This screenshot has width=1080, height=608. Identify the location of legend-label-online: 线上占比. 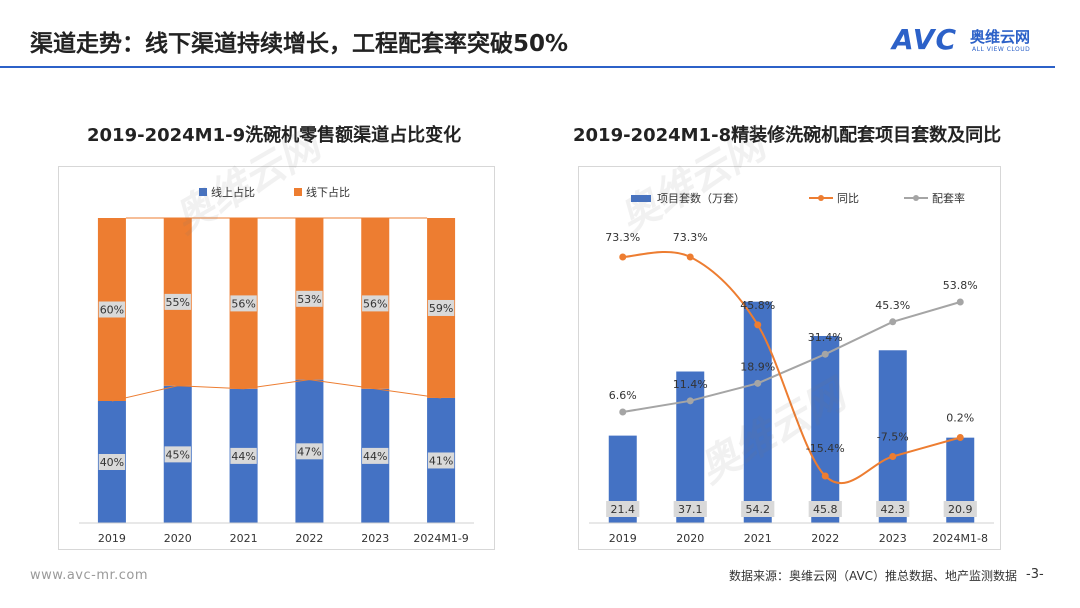
(233, 192).